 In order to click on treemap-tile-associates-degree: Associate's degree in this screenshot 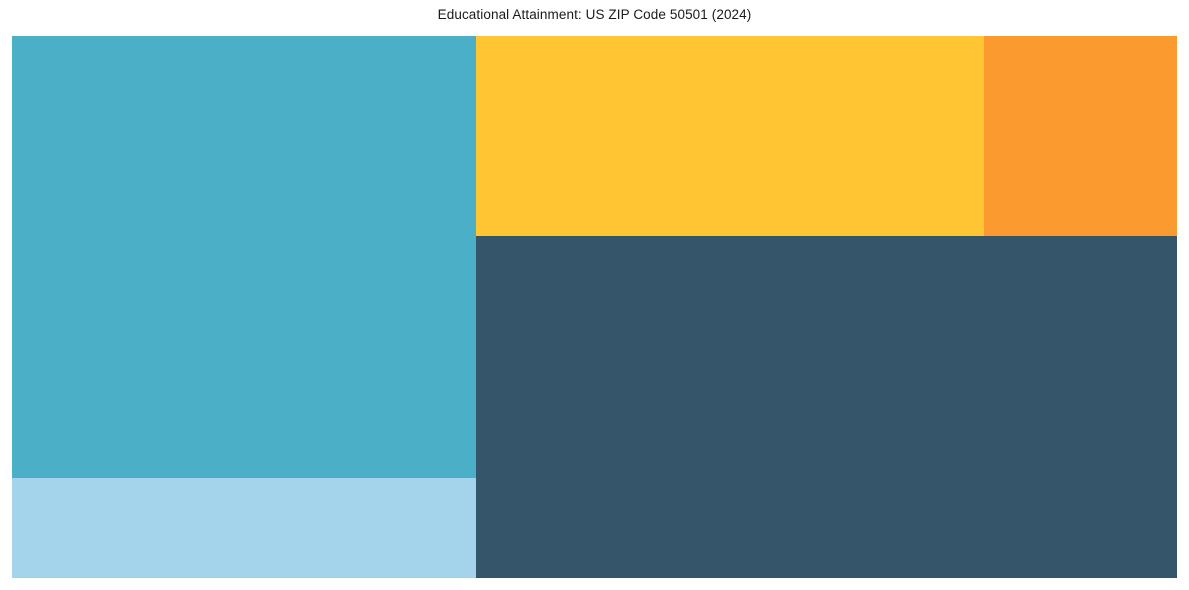, I will do `click(244, 528)`.